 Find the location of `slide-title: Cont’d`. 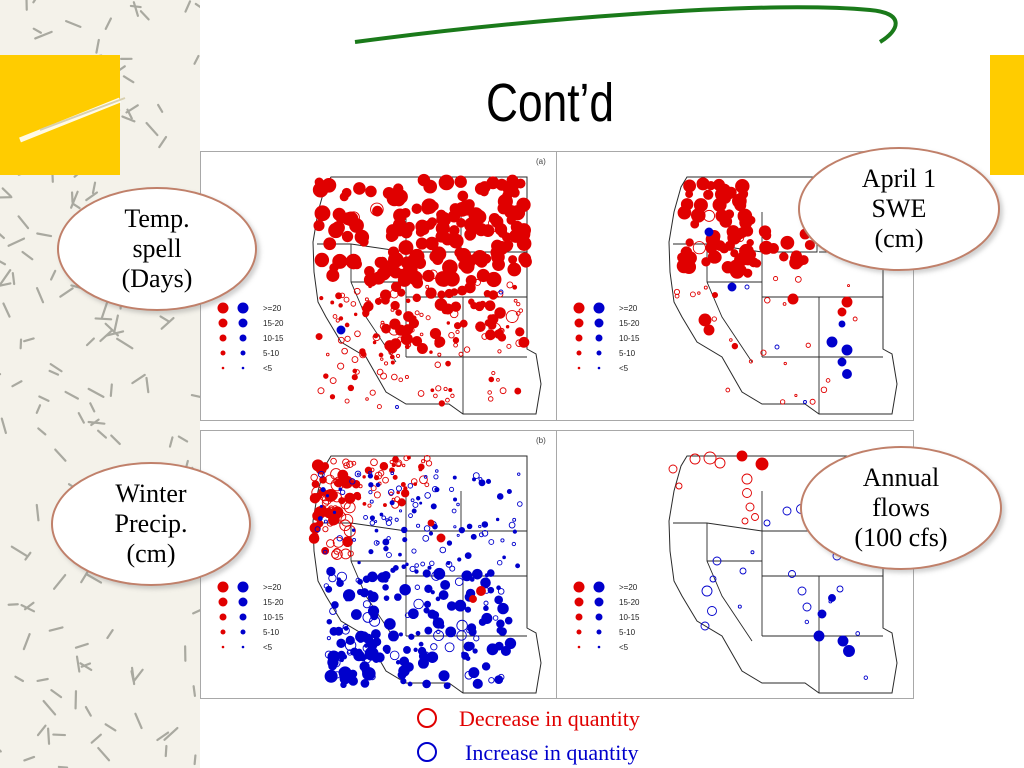

slide-title: Cont’d is located at coordinates (550, 103).